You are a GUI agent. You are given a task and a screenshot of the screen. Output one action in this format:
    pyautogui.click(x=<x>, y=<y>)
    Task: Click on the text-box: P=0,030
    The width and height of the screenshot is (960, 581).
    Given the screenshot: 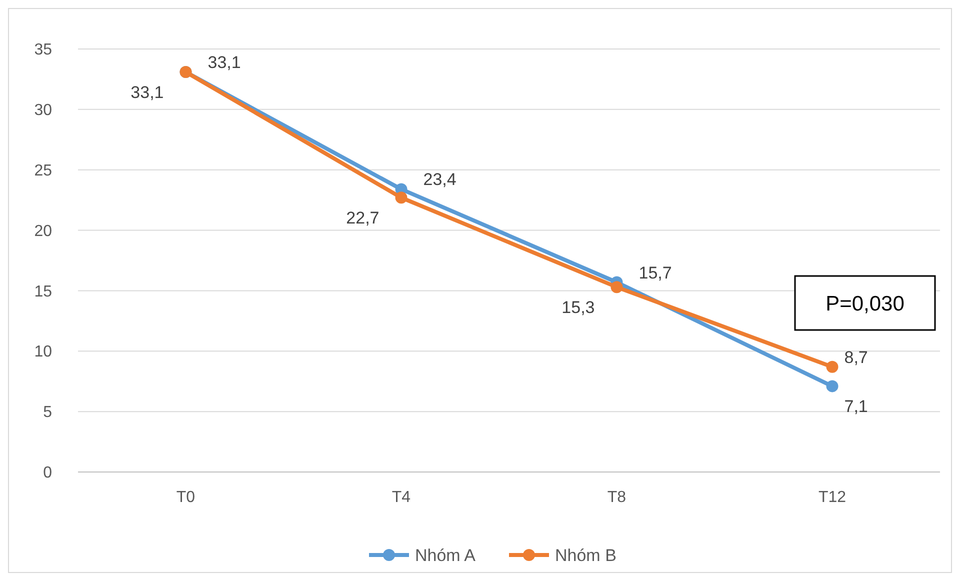 What is the action you would take?
    pyautogui.click(x=865, y=303)
    